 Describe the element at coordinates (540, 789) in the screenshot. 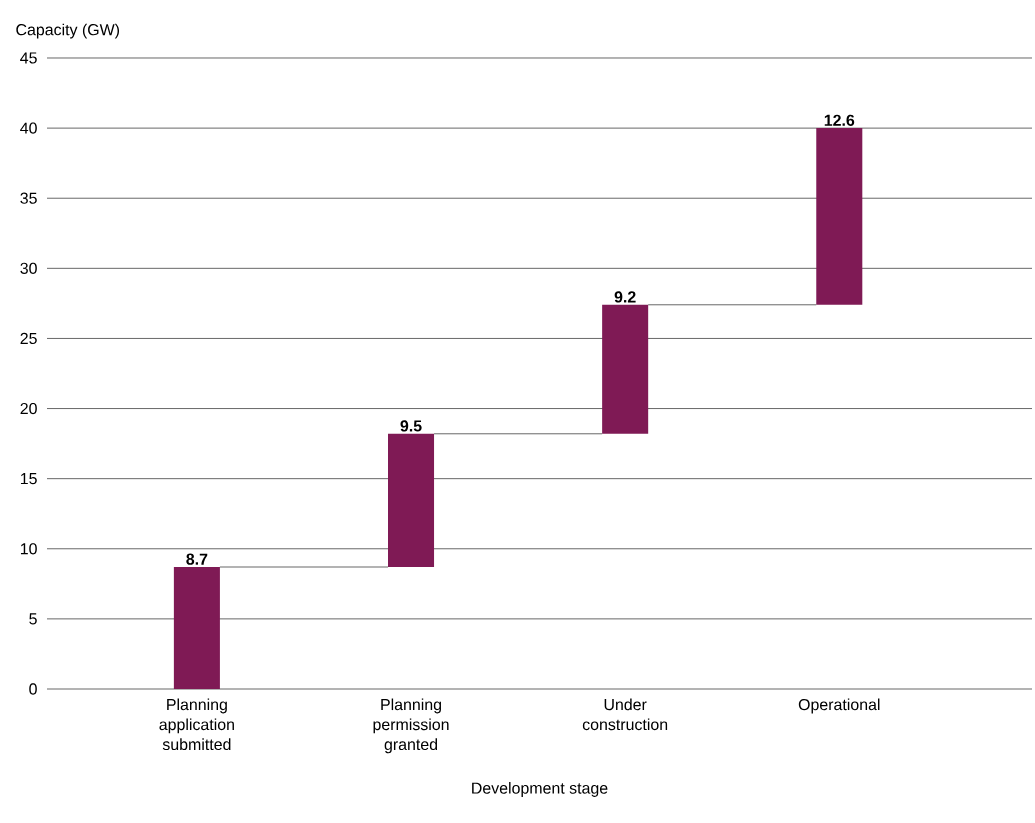

I see `x-axis-title: Development stage` at that location.